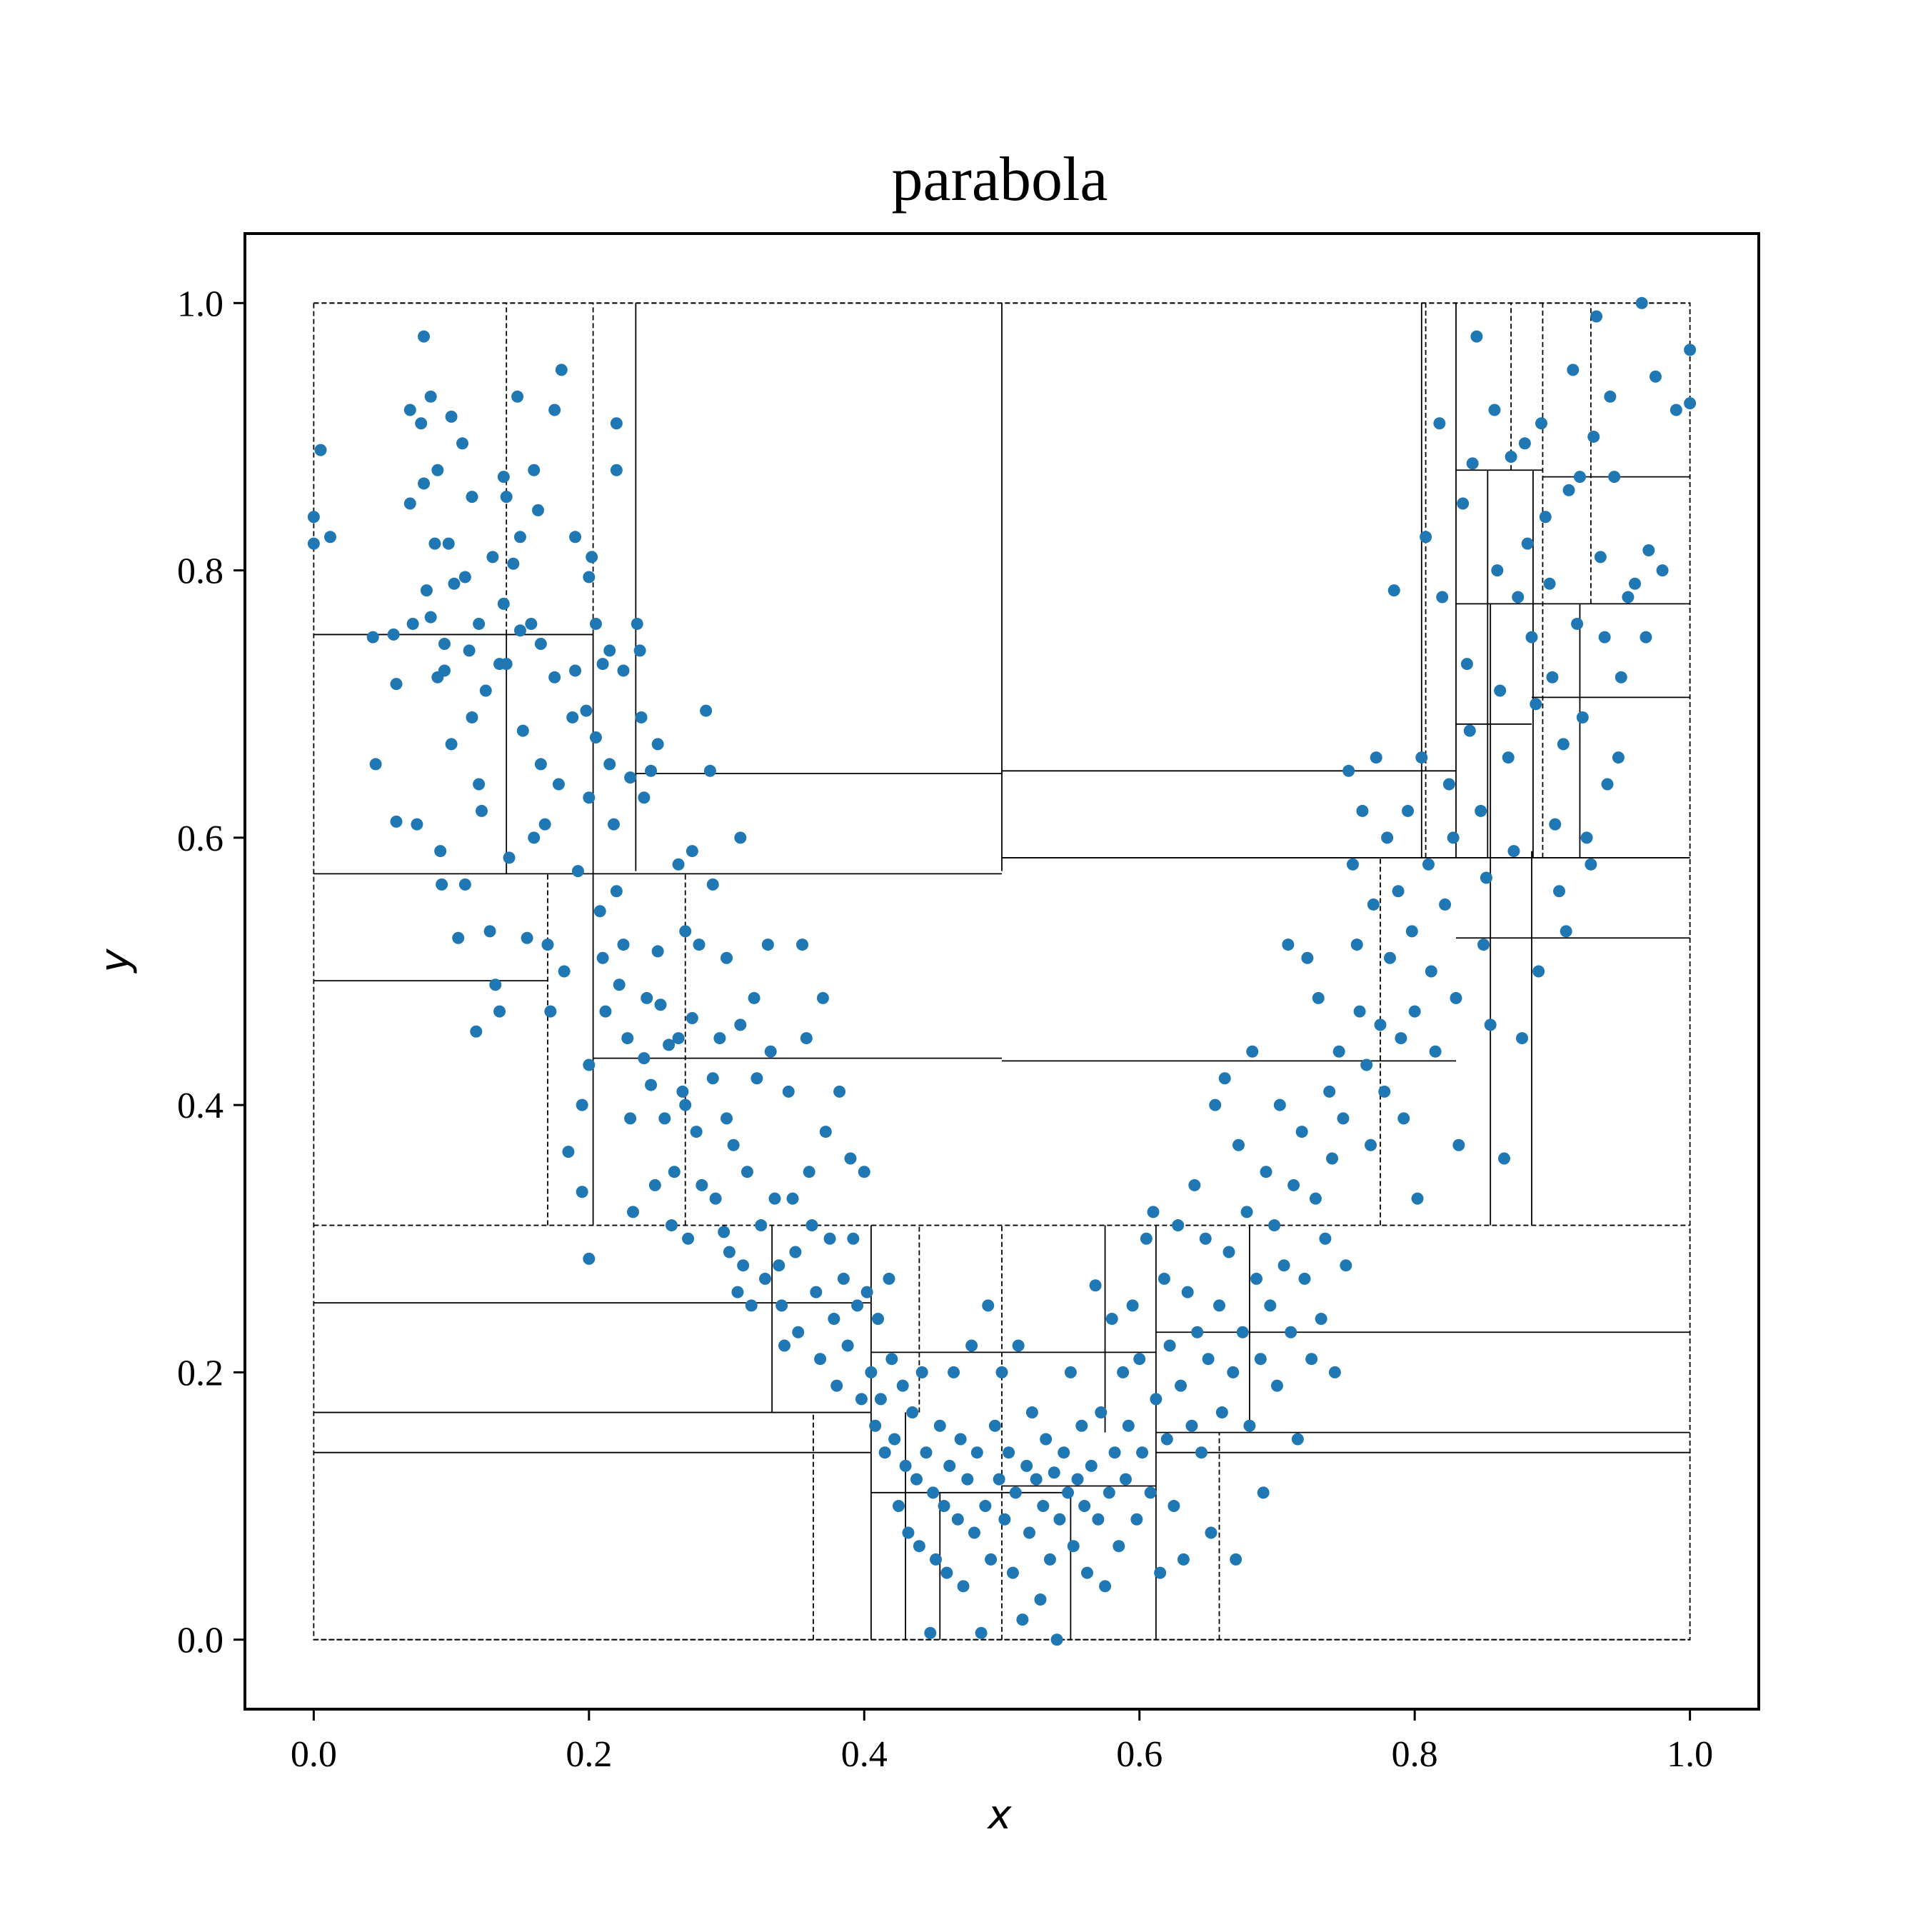  What do you see at coordinates (589, 1755) in the screenshot?
I see `x-tick-label-1: 0.2` at bounding box center [589, 1755].